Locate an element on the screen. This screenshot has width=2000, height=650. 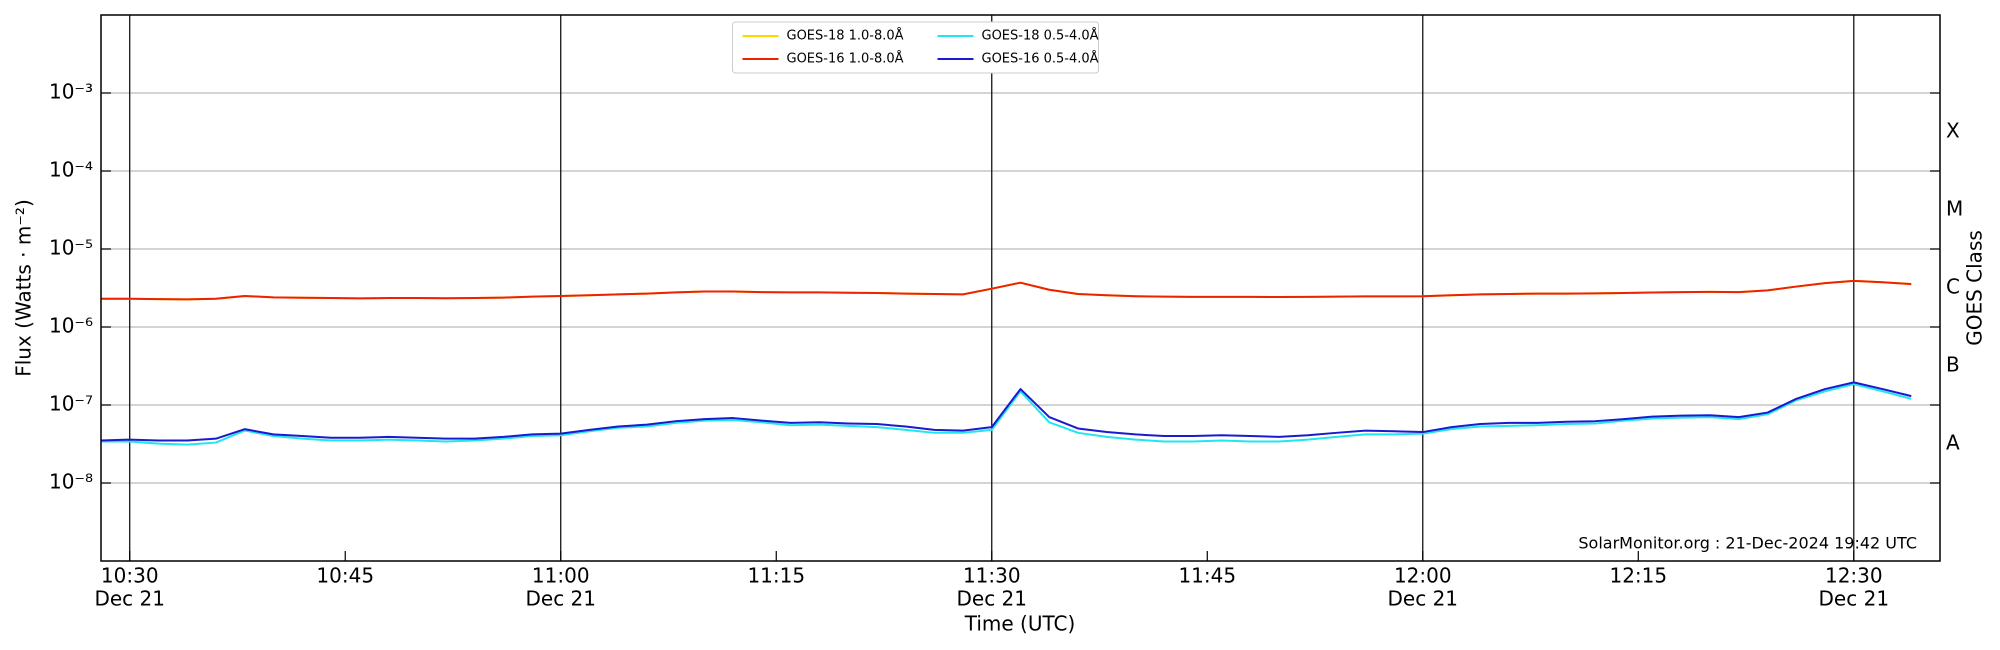
y-axis-label: Flux (Watts · m⁻²) is located at coordinates (24, 288).